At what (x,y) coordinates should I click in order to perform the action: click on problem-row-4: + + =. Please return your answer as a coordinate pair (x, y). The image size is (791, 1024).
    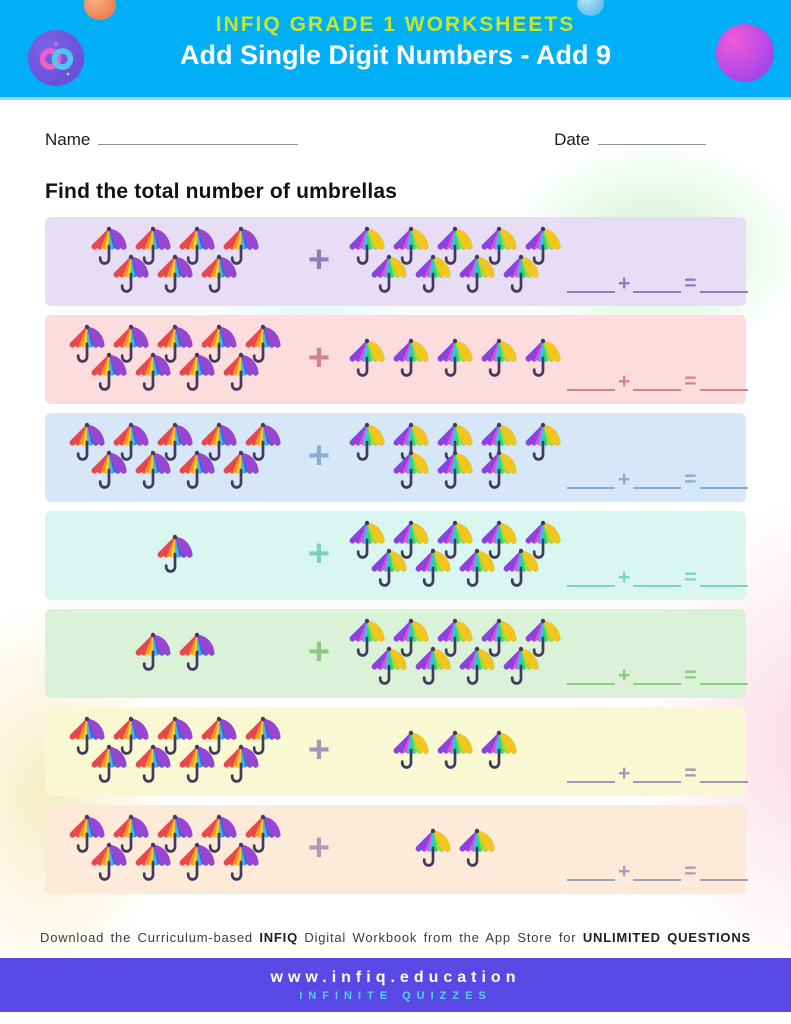
    Looking at the image, I should click on (396, 555).